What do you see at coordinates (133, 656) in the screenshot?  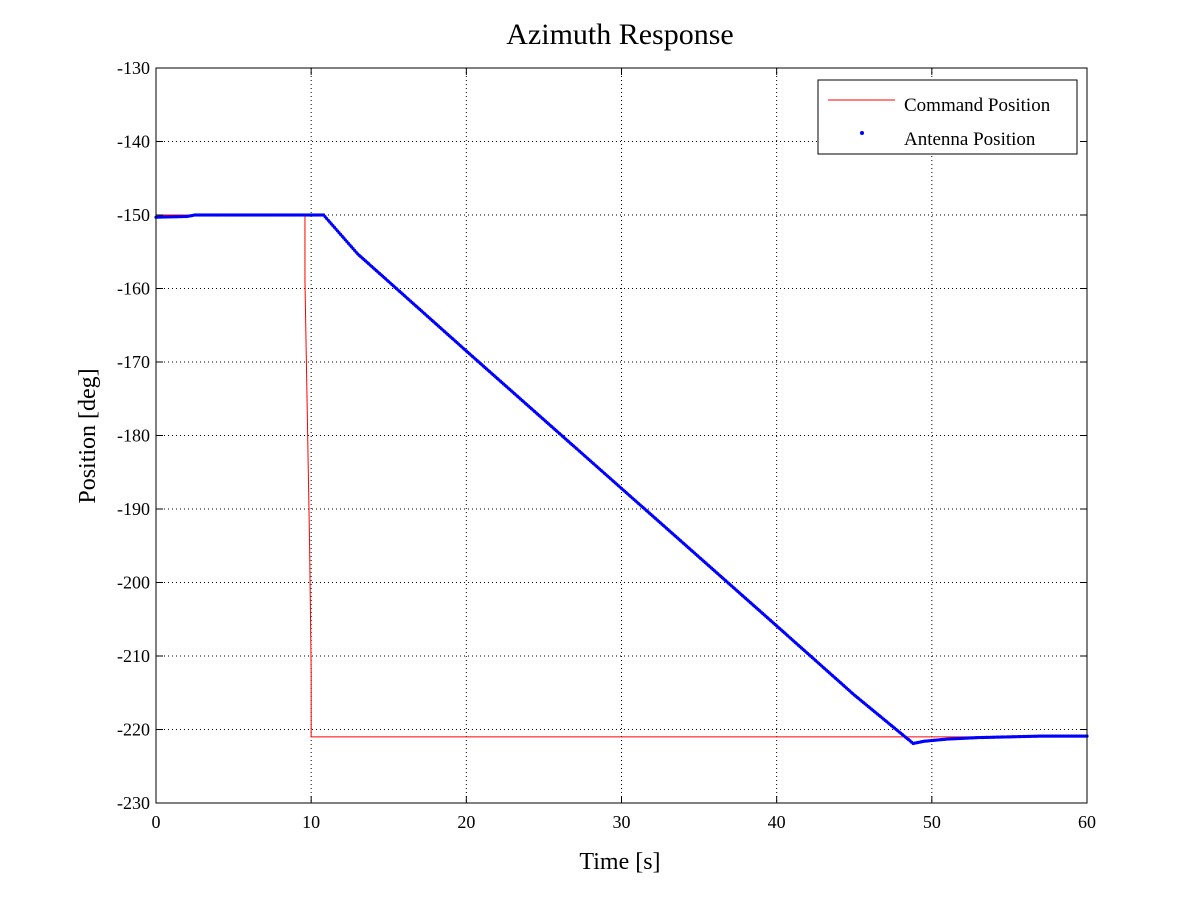 I see `y-tick-label: -210` at bounding box center [133, 656].